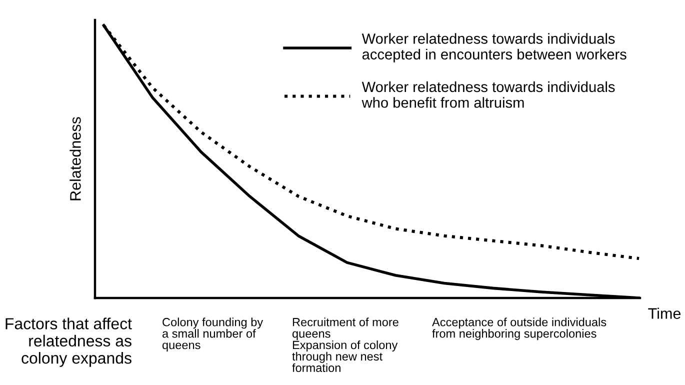  What do you see at coordinates (345, 345) in the screenshot?
I see `text: Recruitment of more queens Expansion of colony through new nest formation` at bounding box center [345, 345].